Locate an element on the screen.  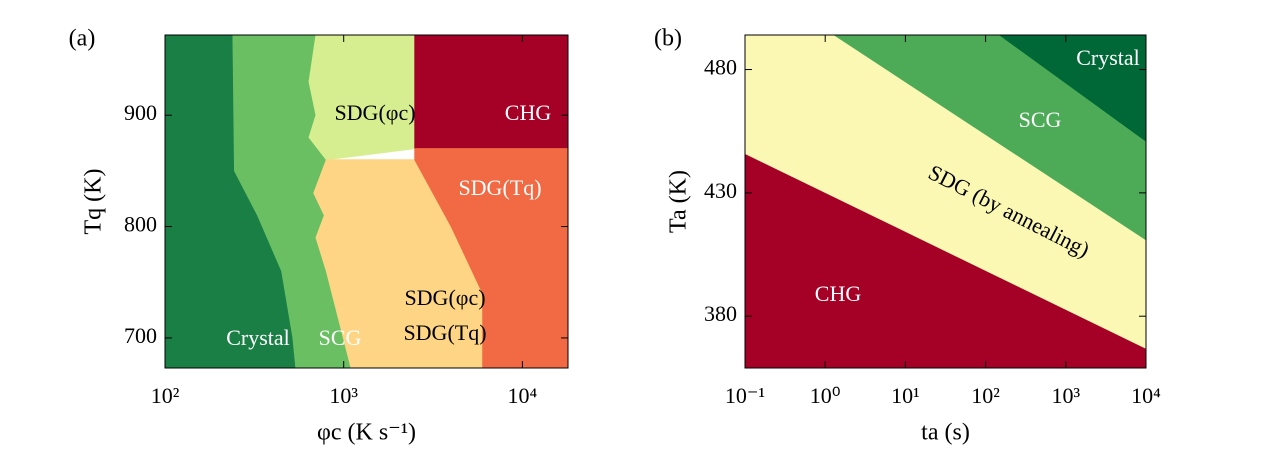
y-tick-label: 430 is located at coordinates (720, 190).